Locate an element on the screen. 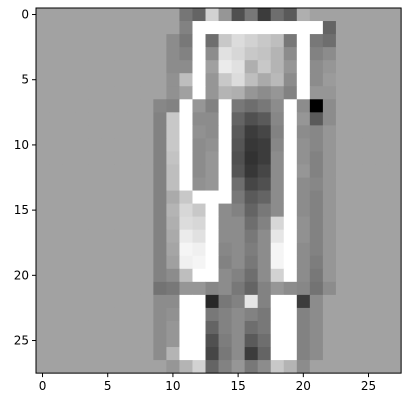 This screenshot has width=417, height=413. y-tick-label: 20 is located at coordinates (21, 275).